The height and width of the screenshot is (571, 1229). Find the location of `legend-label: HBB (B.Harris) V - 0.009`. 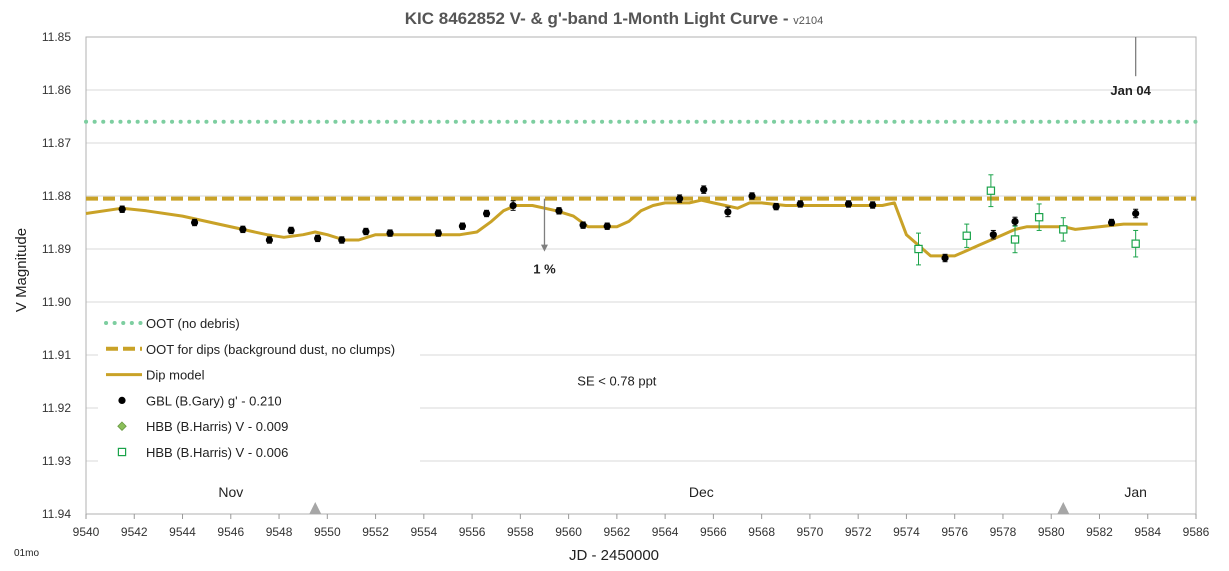

legend-label: HBB (B.Harris) V - 0.009 is located at coordinates (217, 426).